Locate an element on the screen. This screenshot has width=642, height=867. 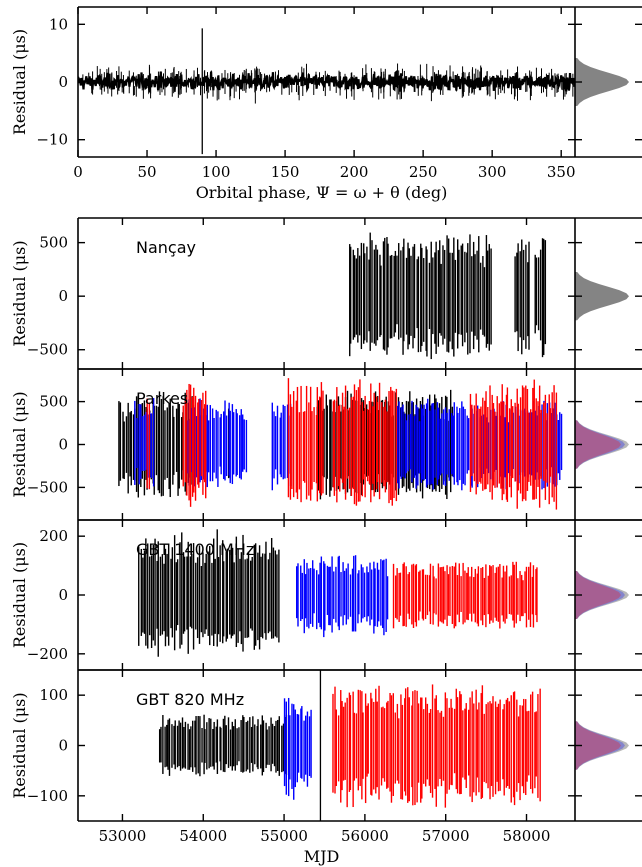
panel-label: Nançay is located at coordinates (166, 247).